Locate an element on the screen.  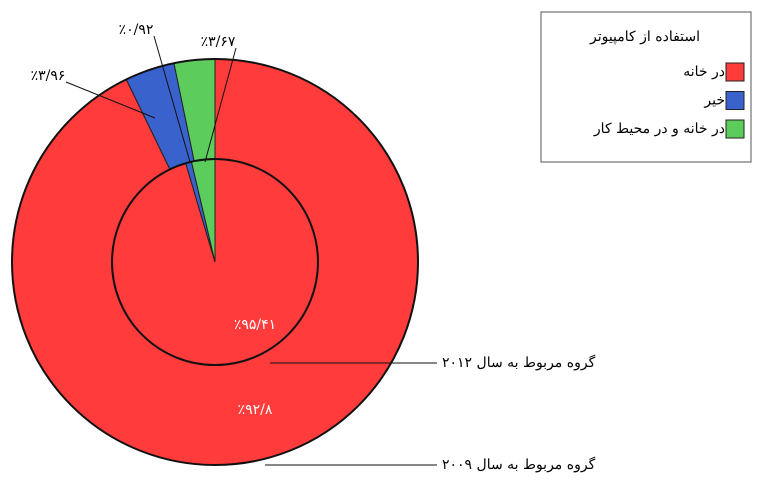
ring-outline is located at coordinates (215, 262).